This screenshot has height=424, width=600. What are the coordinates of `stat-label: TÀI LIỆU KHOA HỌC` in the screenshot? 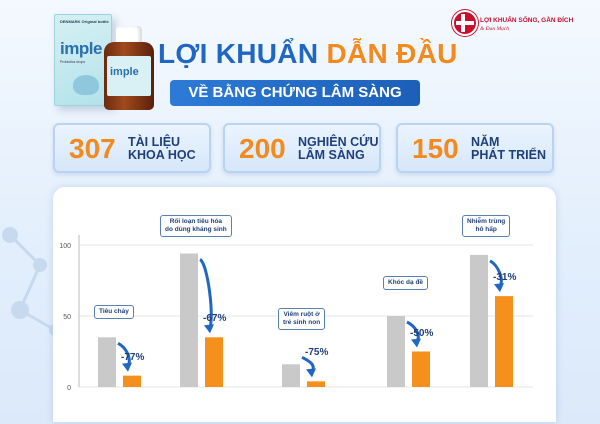 It's located at (162, 149).